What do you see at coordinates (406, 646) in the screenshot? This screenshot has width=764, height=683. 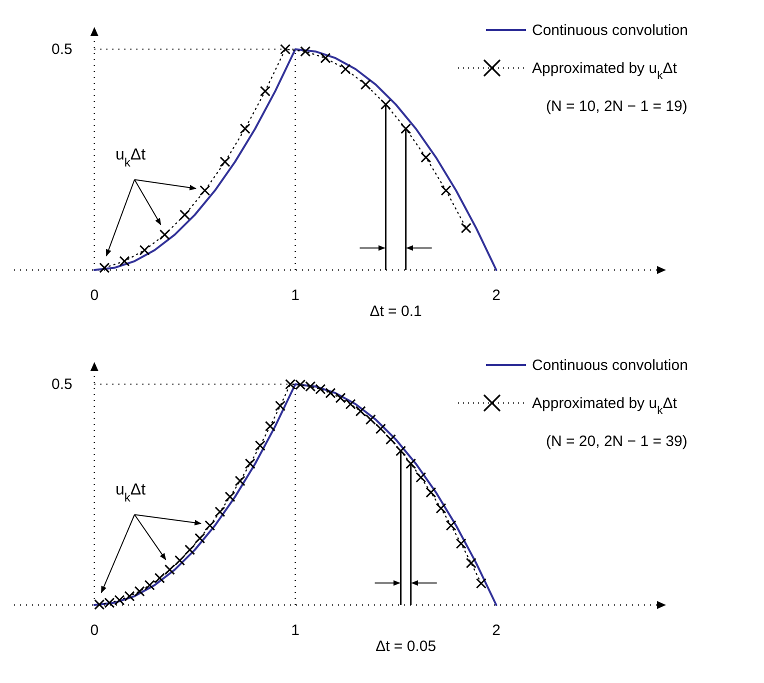 I see `text: Δt = 0.05` at bounding box center [406, 646].